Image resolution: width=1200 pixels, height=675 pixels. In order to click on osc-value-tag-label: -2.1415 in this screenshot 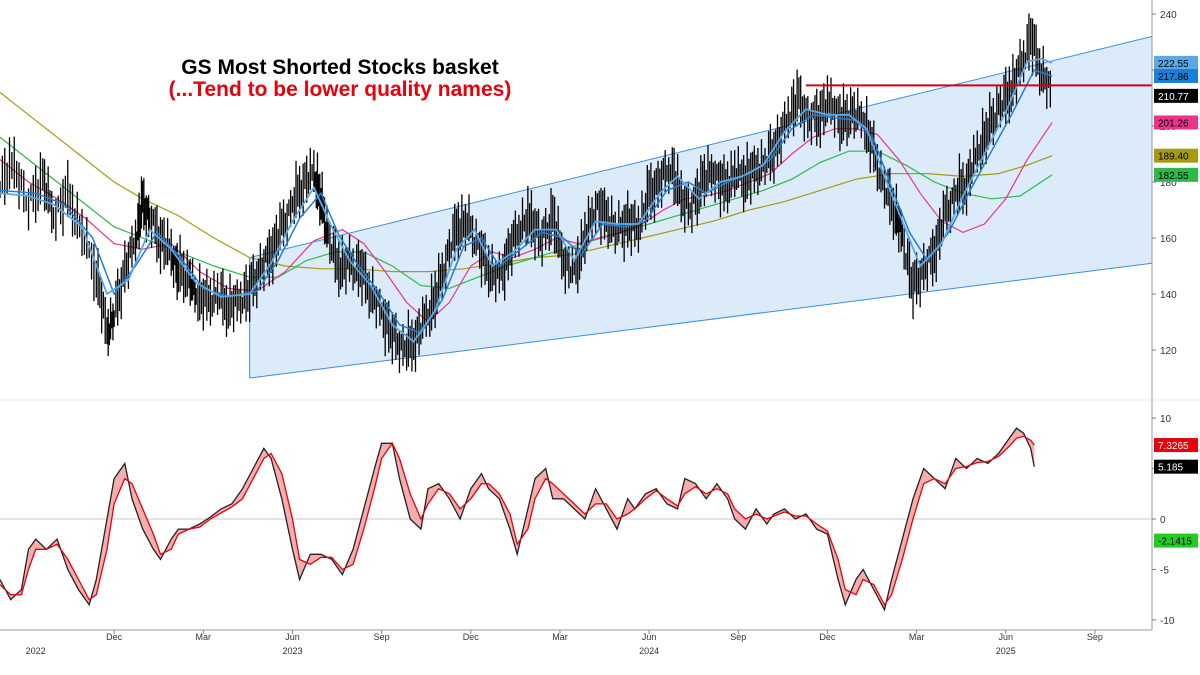, I will do `click(1175, 542)`.